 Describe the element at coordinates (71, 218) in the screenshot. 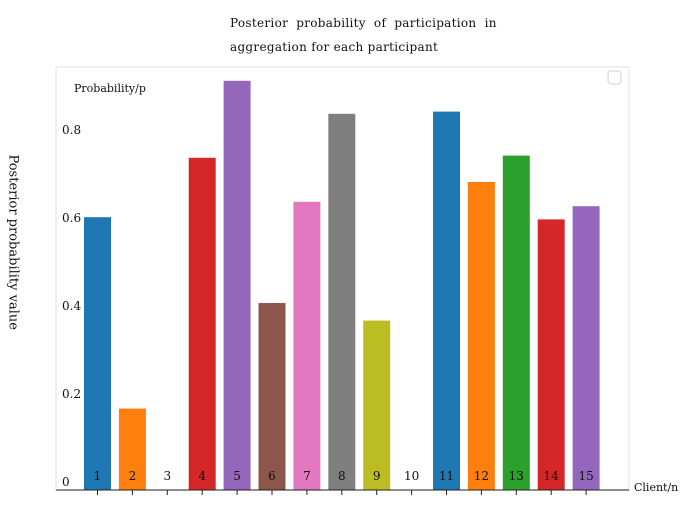

I see `y-tick-label-3: 0.6` at that location.